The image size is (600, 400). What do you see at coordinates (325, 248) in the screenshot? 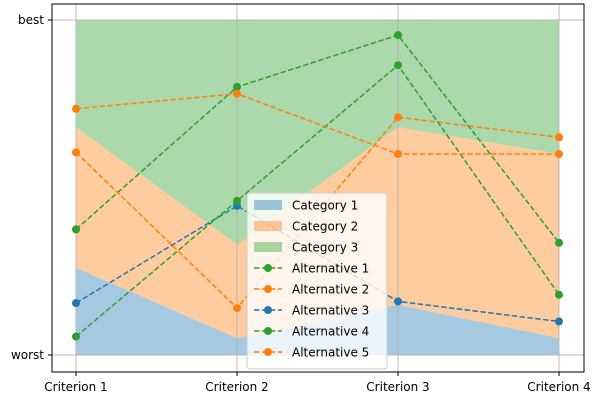
I see `legend-label-3: Category 3` at bounding box center [325, 248].